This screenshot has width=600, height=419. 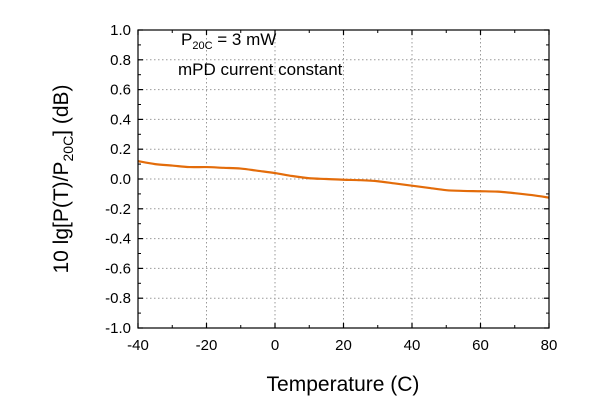 What do you see at coordinates (118, 298) in the screenshot?
I see `y-tick-label: -0.8` at bounding box center [118, 298].